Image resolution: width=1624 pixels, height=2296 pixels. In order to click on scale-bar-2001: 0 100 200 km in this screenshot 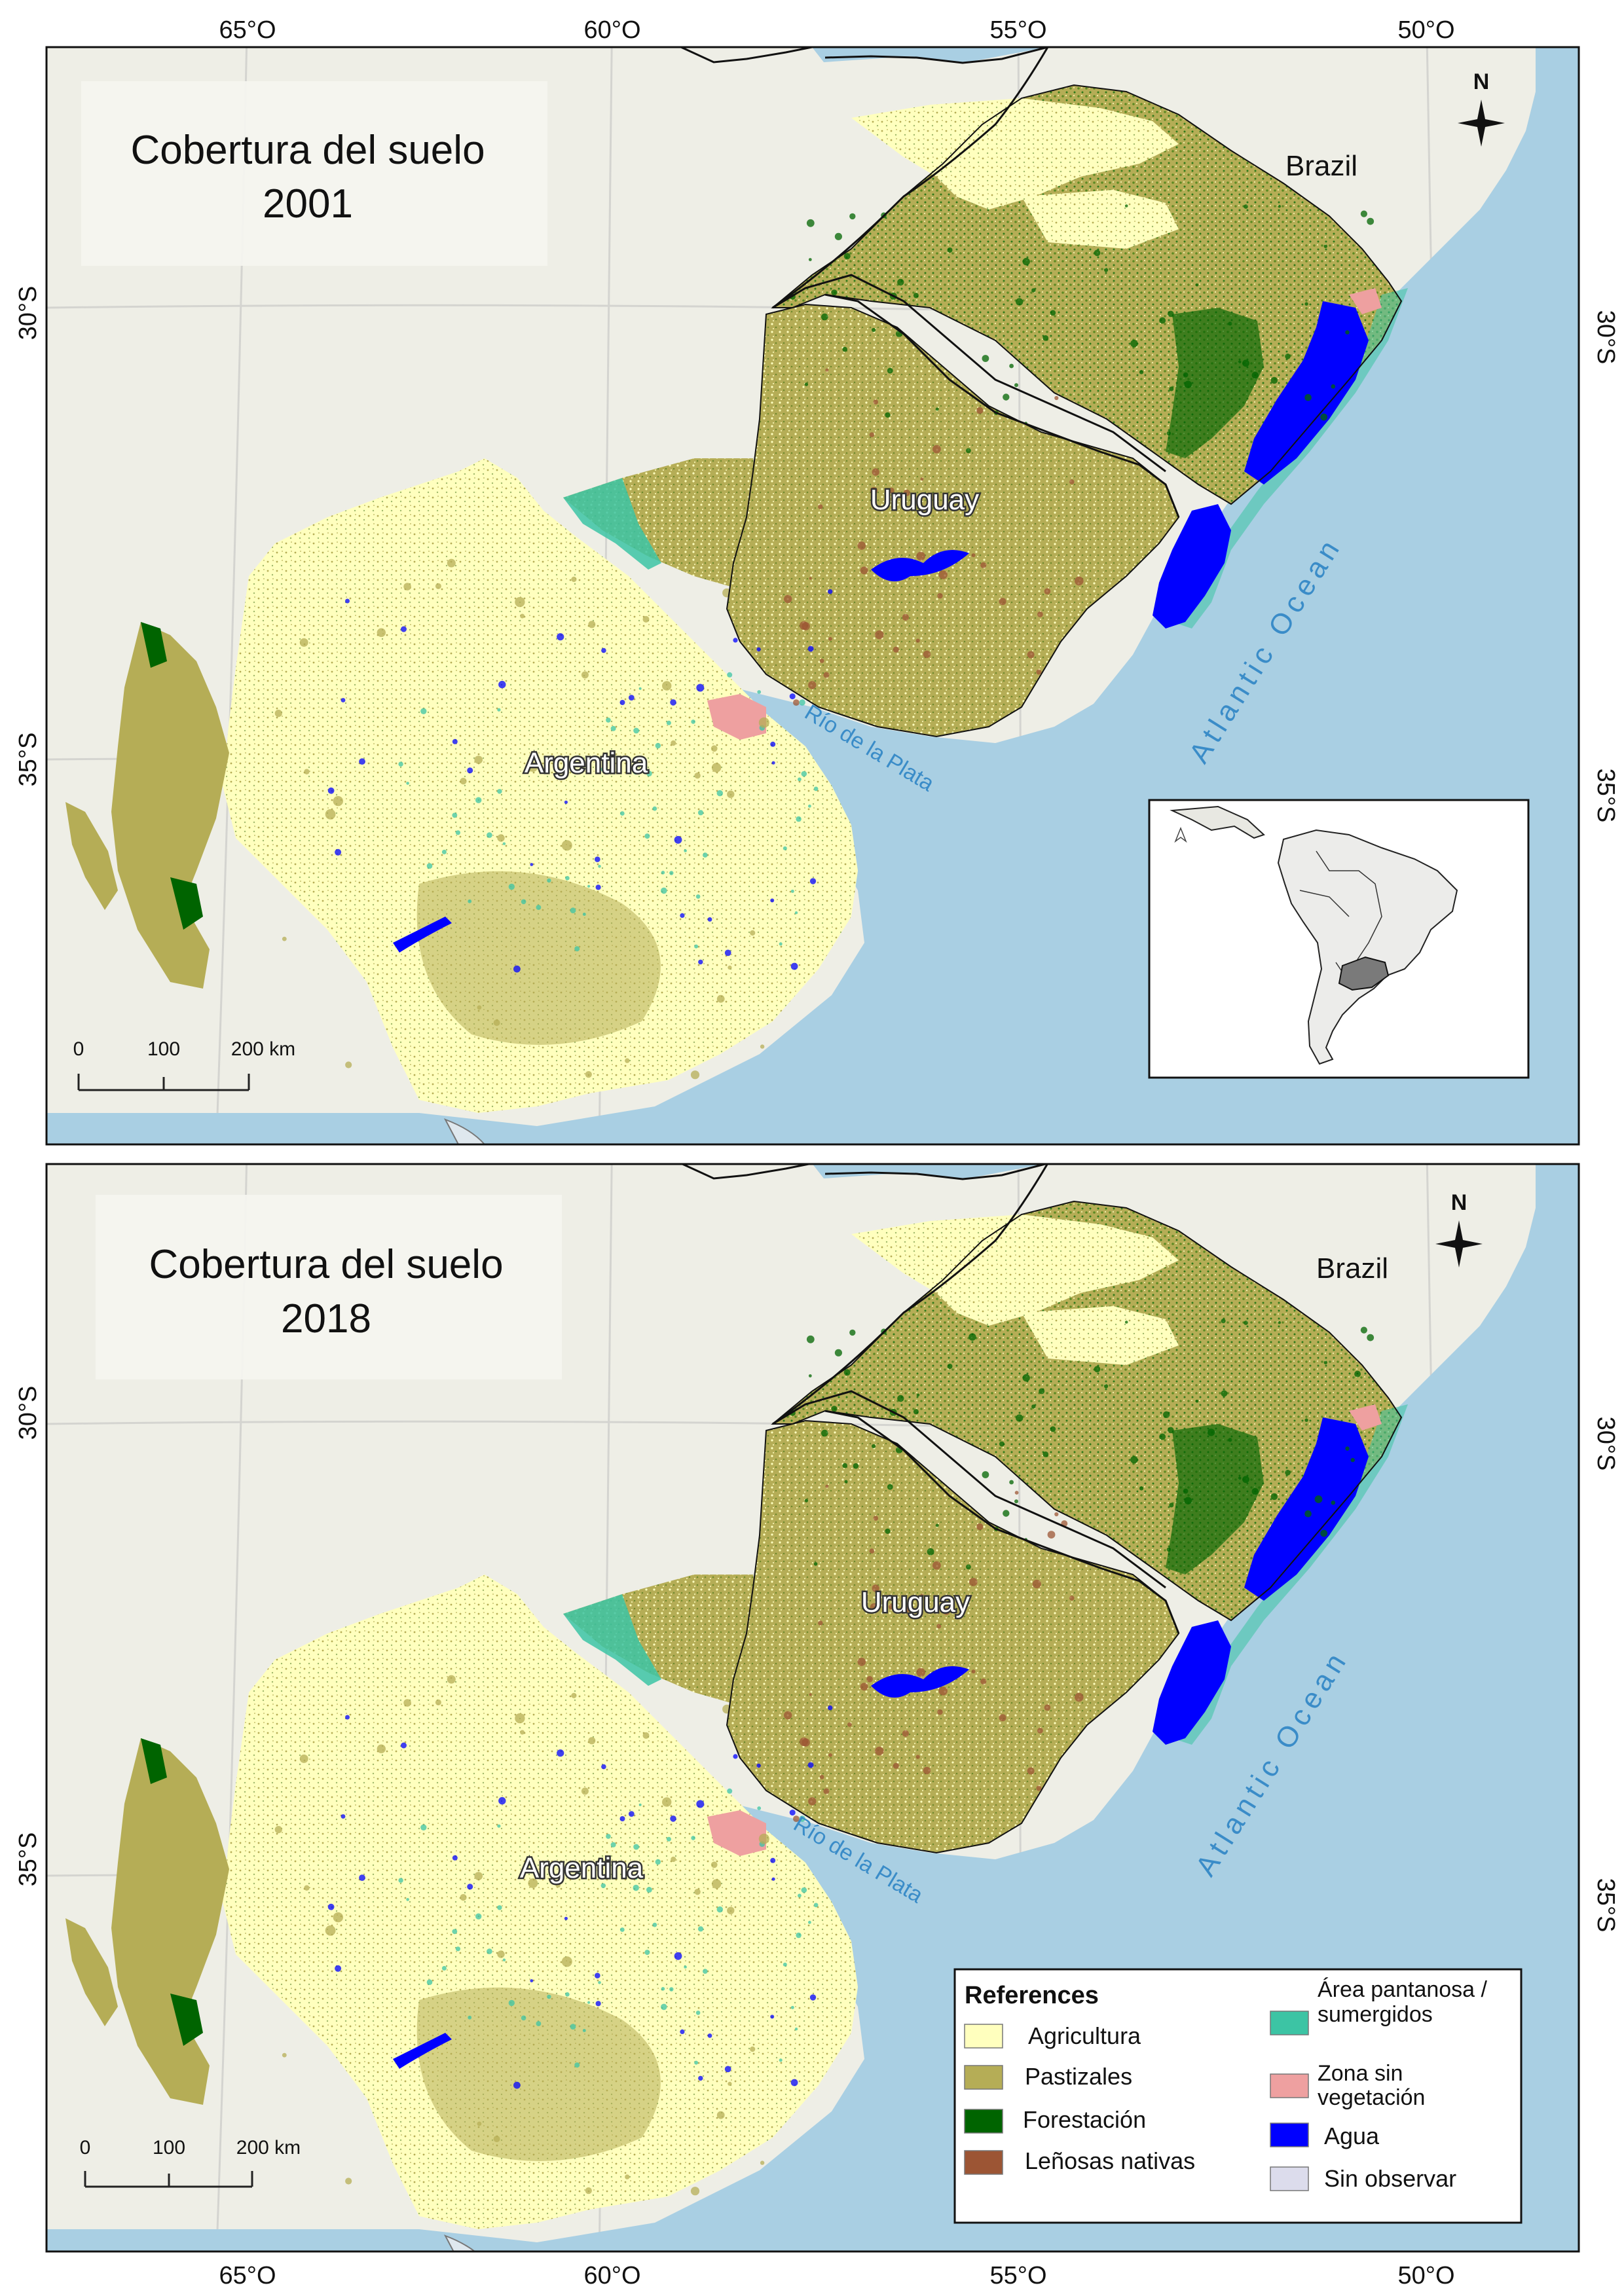, I will do `click(184, 1064)`.